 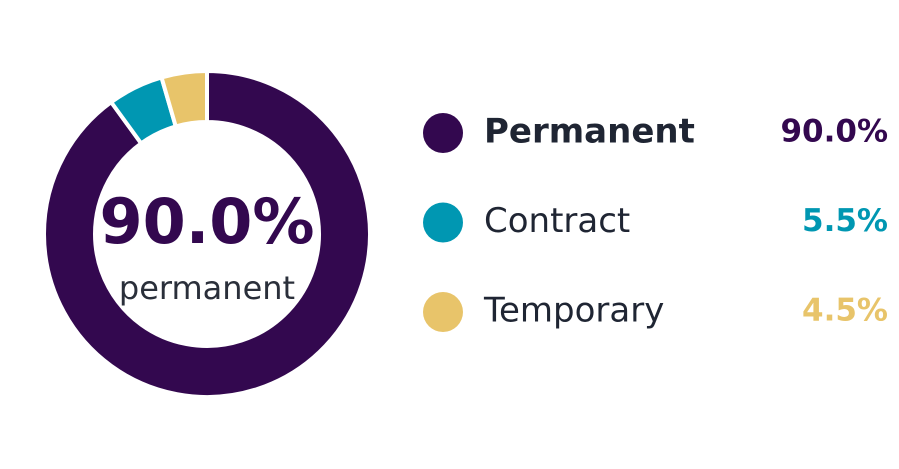 What do you see at coordinates (845, 221) in the screenshot?
I see `value-label: 5.5%` at bounding box center [845, 221].